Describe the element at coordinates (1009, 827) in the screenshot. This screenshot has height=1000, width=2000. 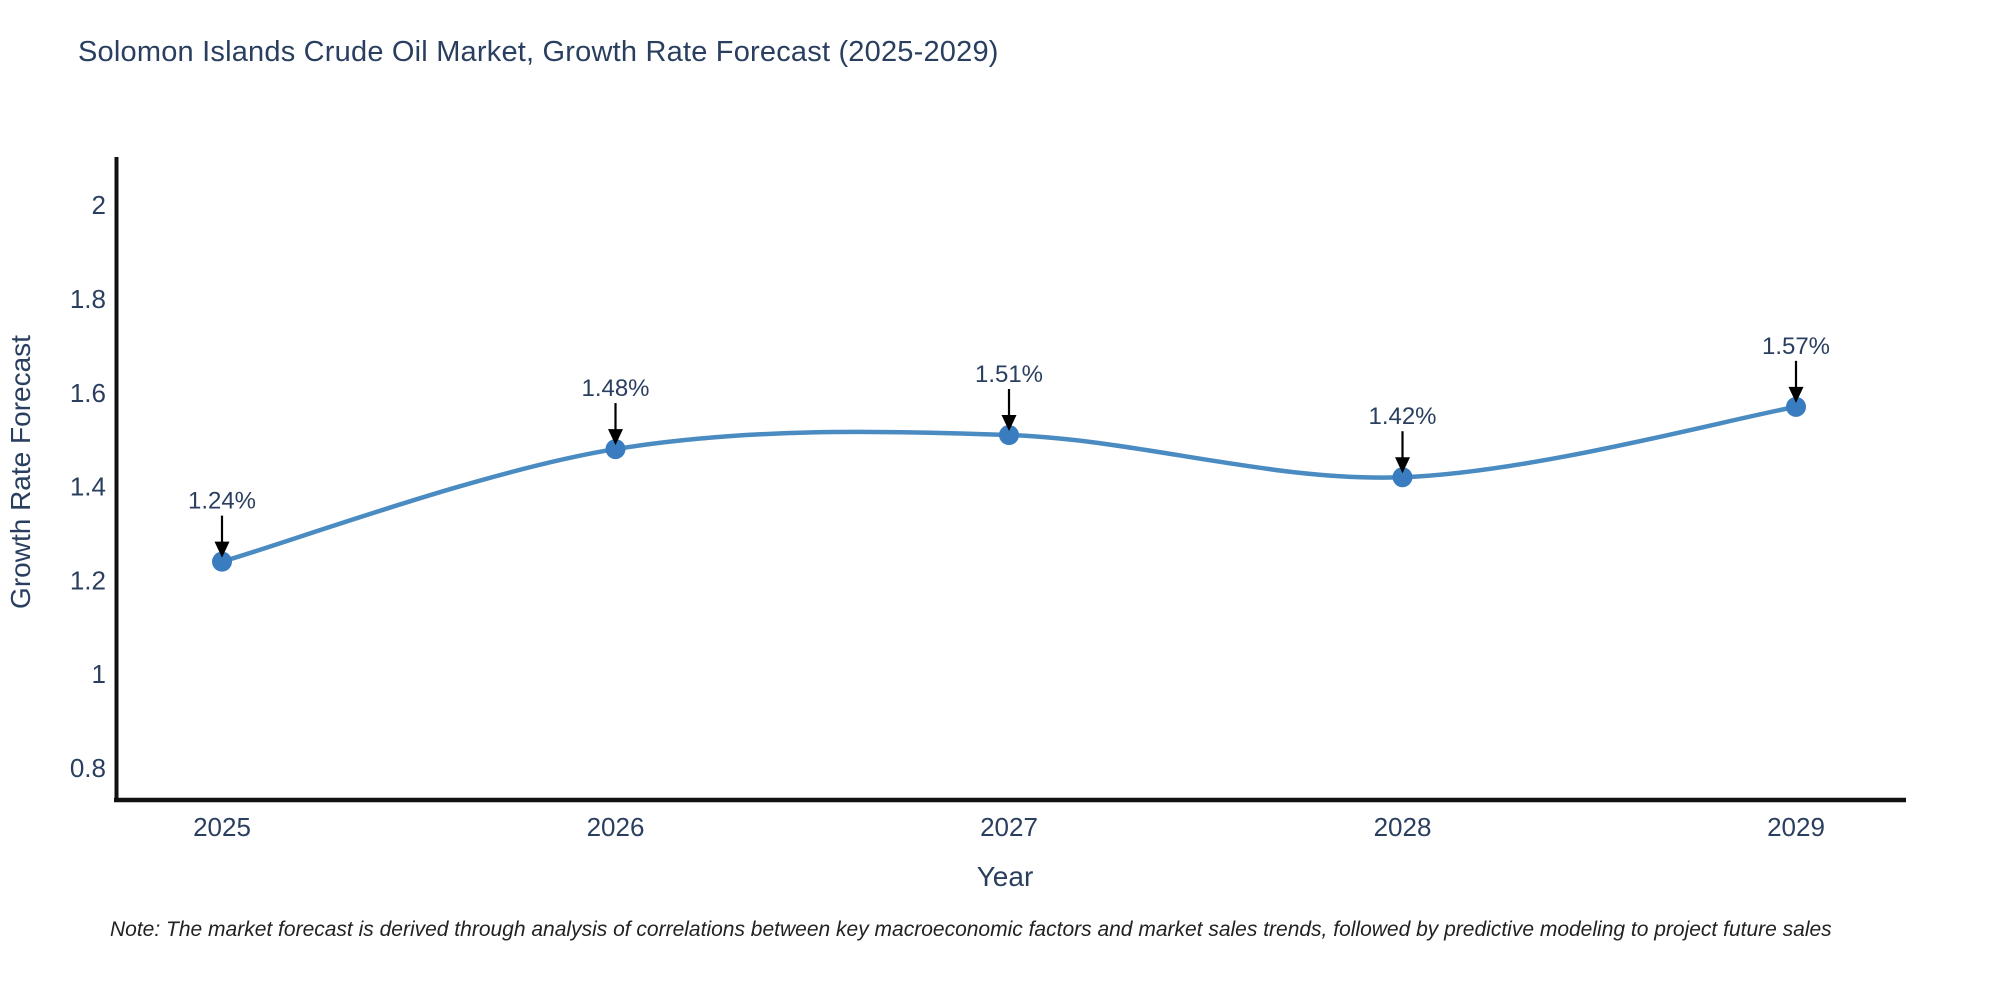
I see `x-tick-label: 2027` at that location.